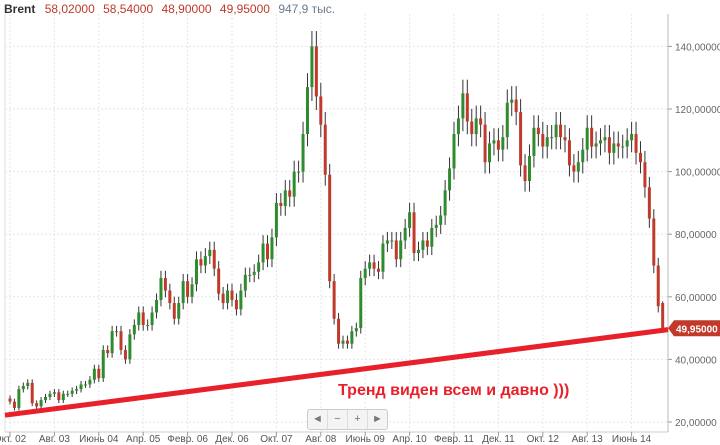 This screenshot has height=445, width=720. What do you see at coordinates (318, 419) in the screenshot?
I see `scroll-left-button: ◄` at bounding box center [318, 419].